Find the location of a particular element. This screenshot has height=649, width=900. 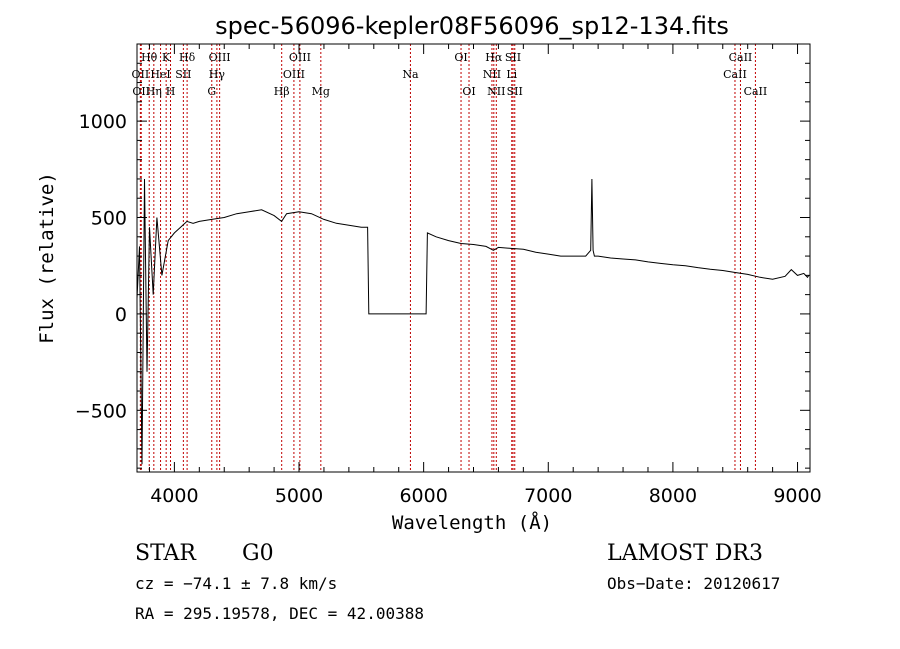

line-label-k-3934: K is located at coordinates (166, 57).